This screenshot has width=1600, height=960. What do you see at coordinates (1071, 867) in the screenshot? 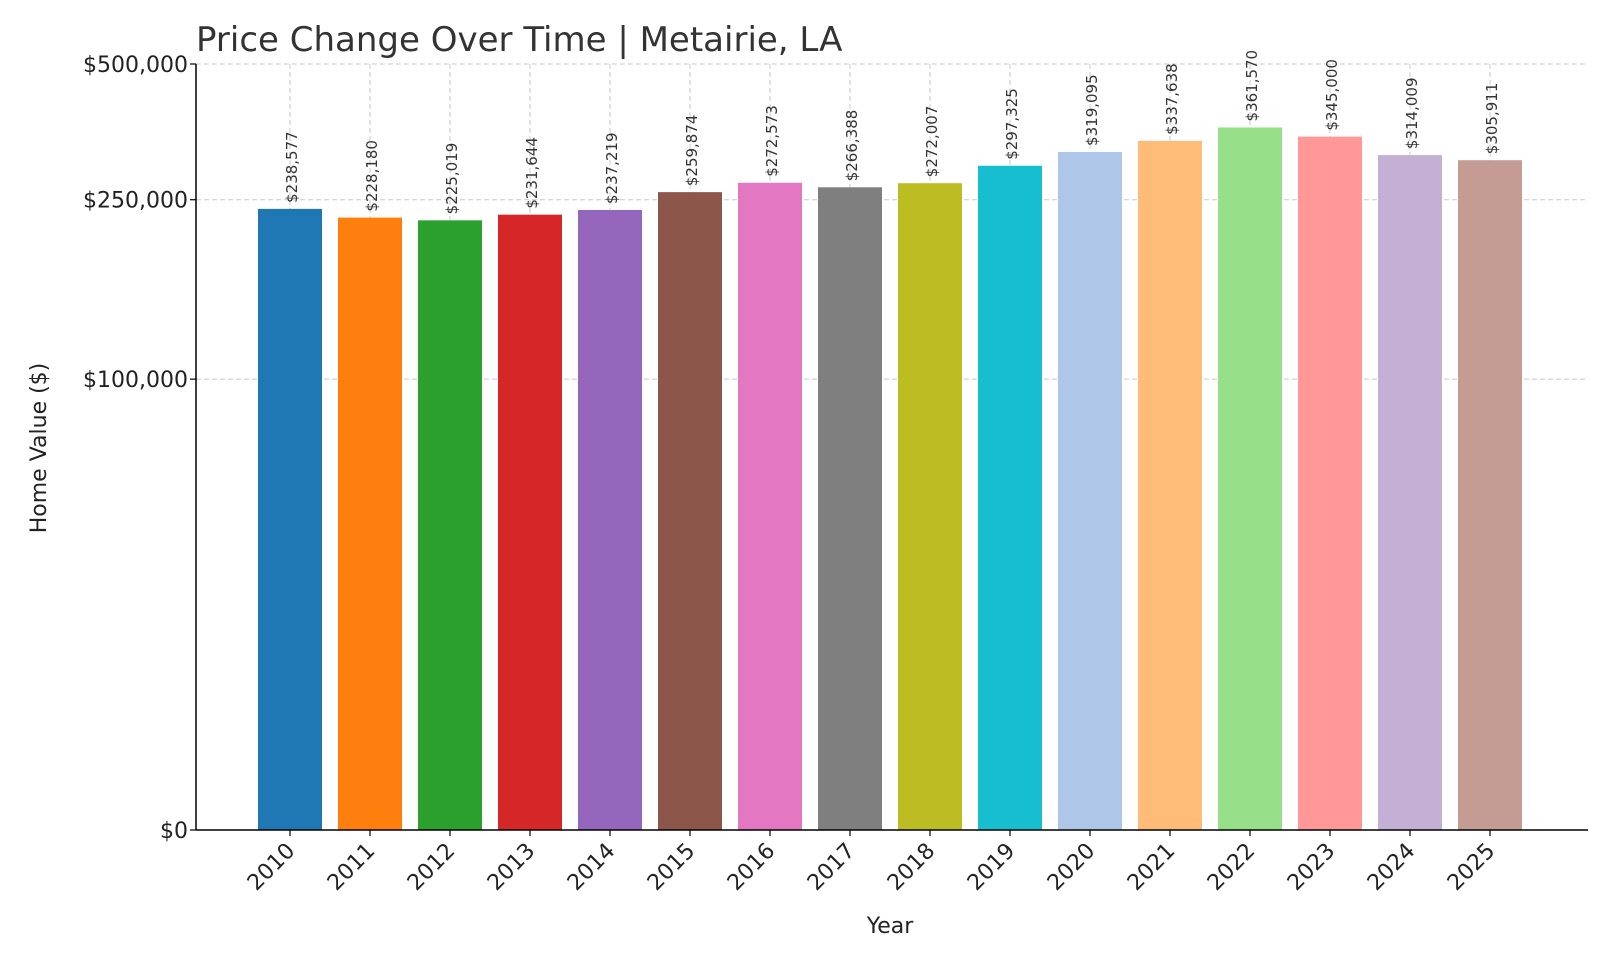
I see `x-tick-label: 2020` at bounding box center [1071, 867].